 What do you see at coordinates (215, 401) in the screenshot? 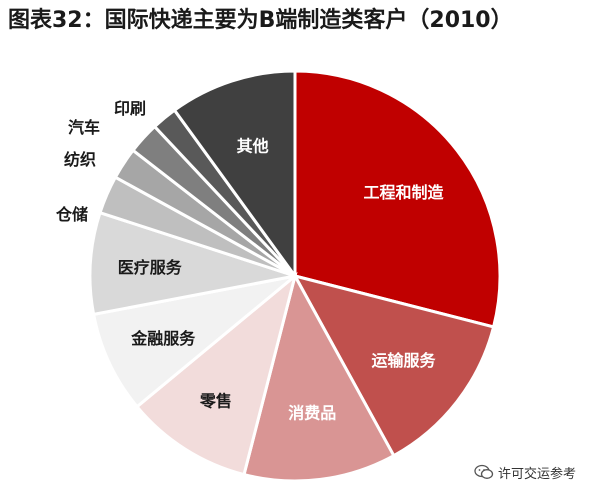
I see `slice-label: 零售` at bounding box center [215, 401].